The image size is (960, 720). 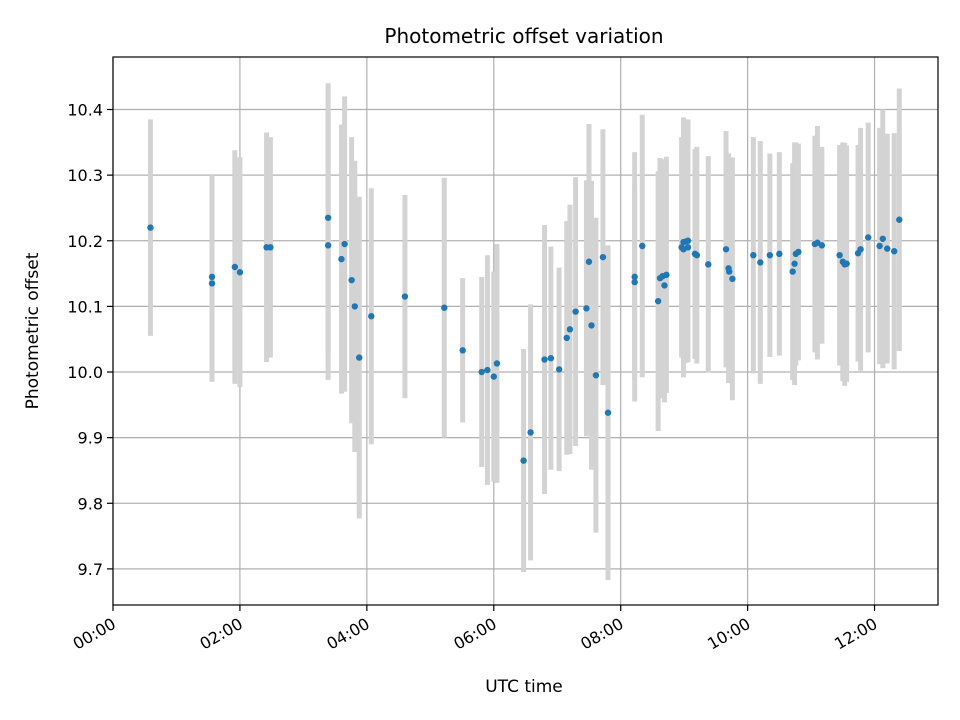 What do you see at coordinates (90, 438) in the screenshot?
I see `y-tick-label: 9.9` at bounding box center [90, 438].